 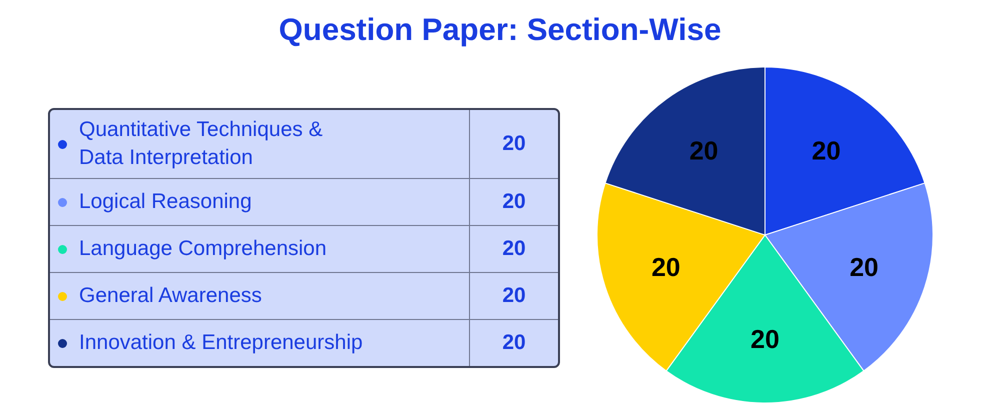 I want to click on chart-title: Question Paper: Section-Wise, so click(x=500, y=30).